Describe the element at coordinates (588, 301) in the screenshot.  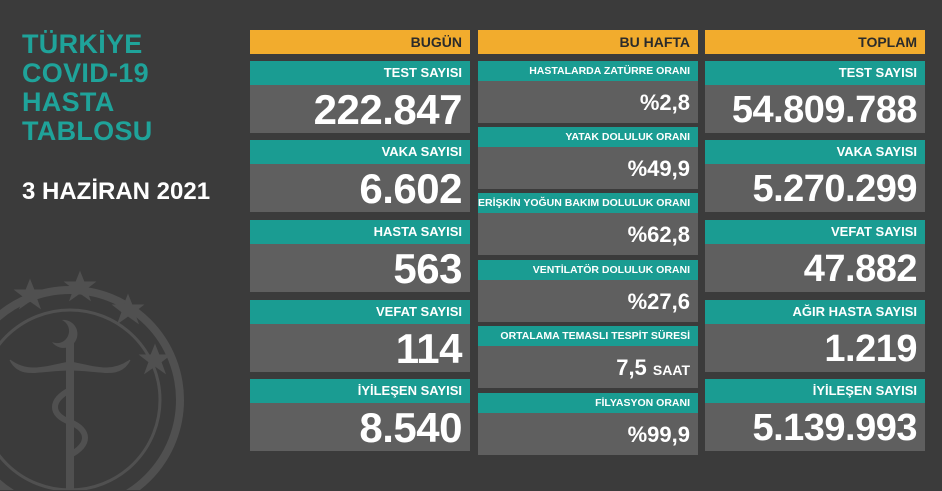
I see `card-value: %27,6` at that location.